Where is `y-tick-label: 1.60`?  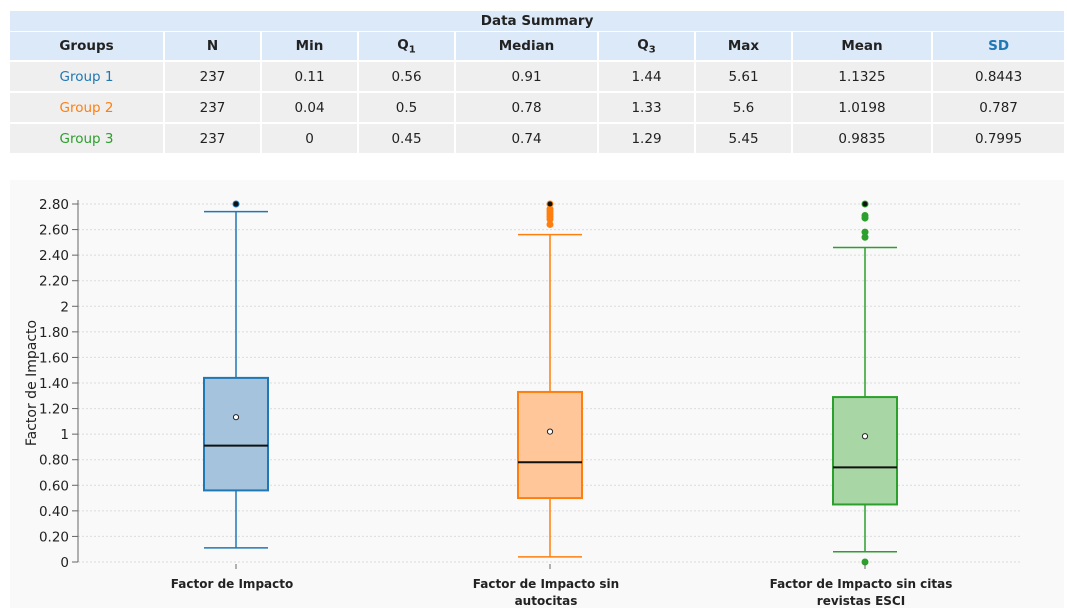
y-tick-label: 1.60 is located at coordinates (54, 358).